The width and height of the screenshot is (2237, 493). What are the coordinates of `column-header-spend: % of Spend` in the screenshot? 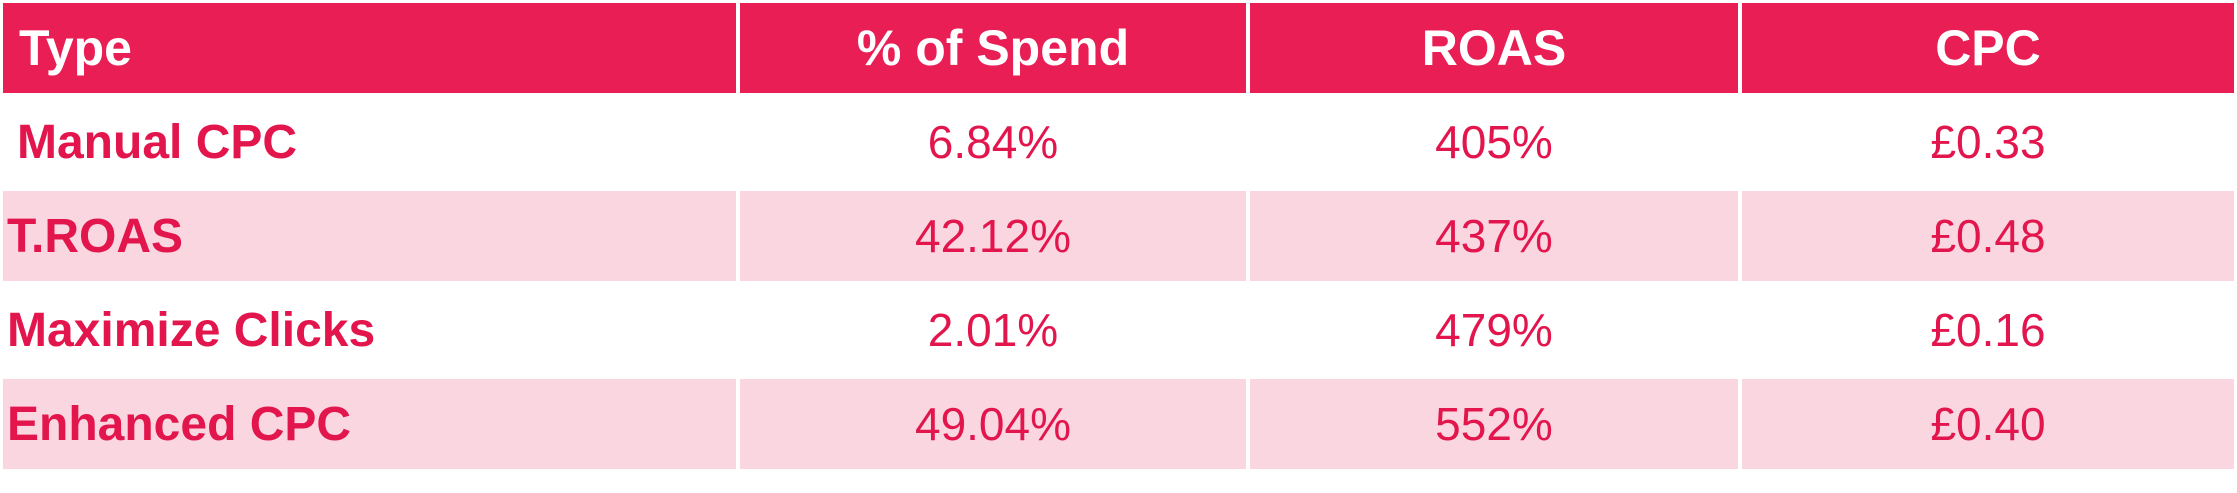 It's located at (993, 48).